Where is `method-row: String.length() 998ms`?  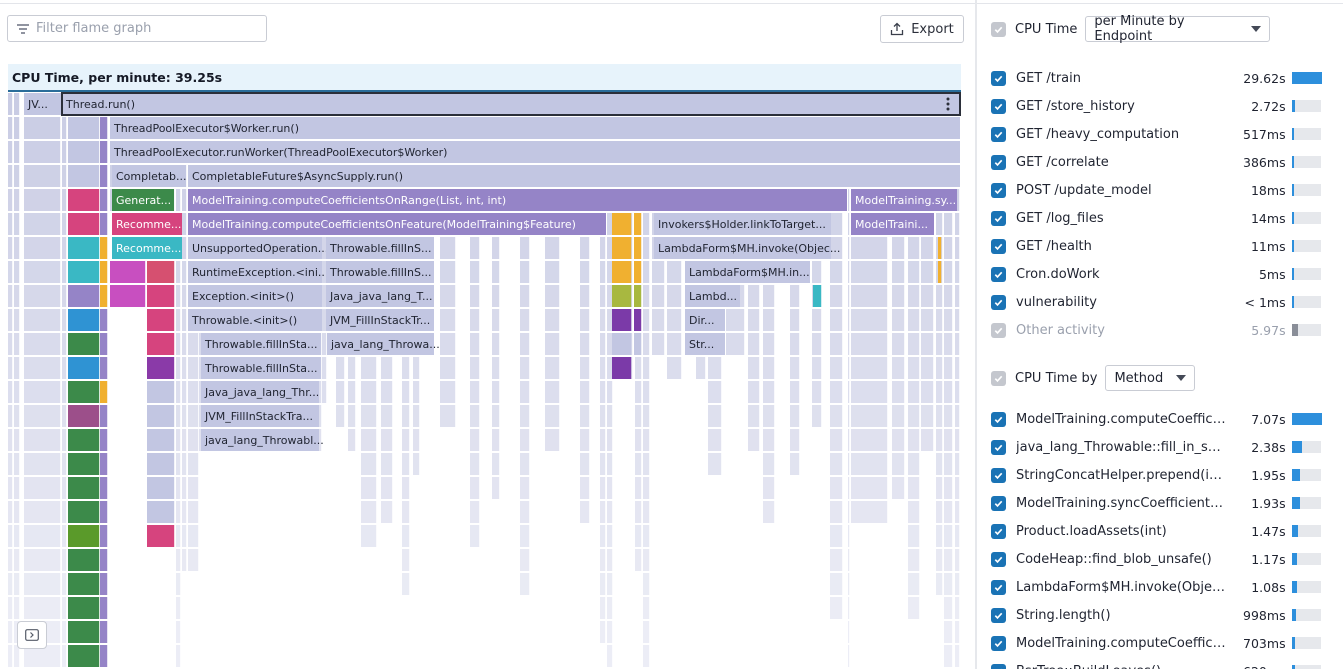
method-row: String.length() 998ms is located at coordinates (1156, 615).